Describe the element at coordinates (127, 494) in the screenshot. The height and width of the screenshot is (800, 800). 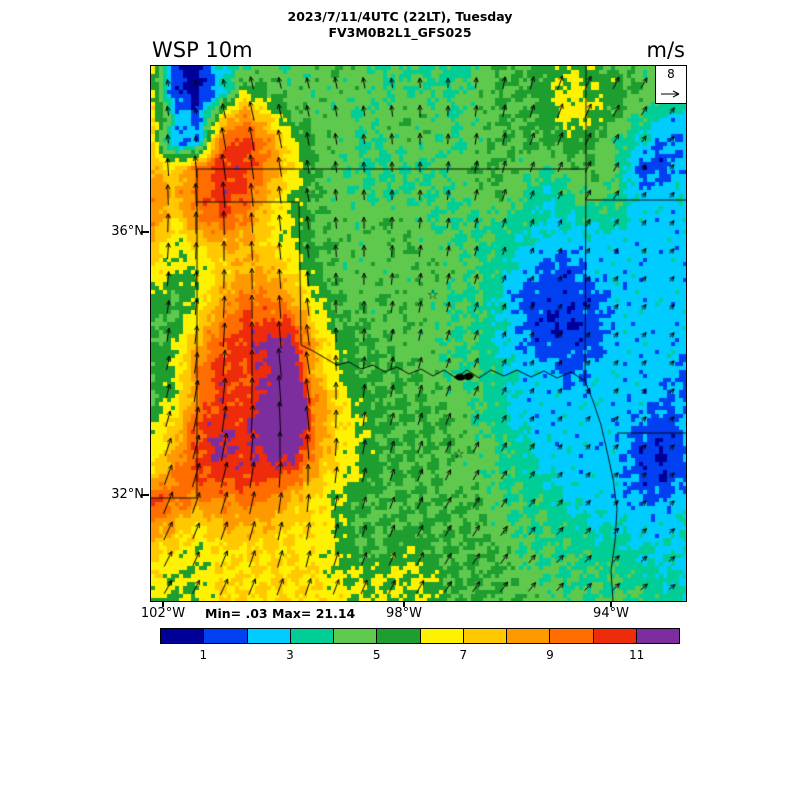
I see `lat-label-32n: 32°N` at that location.